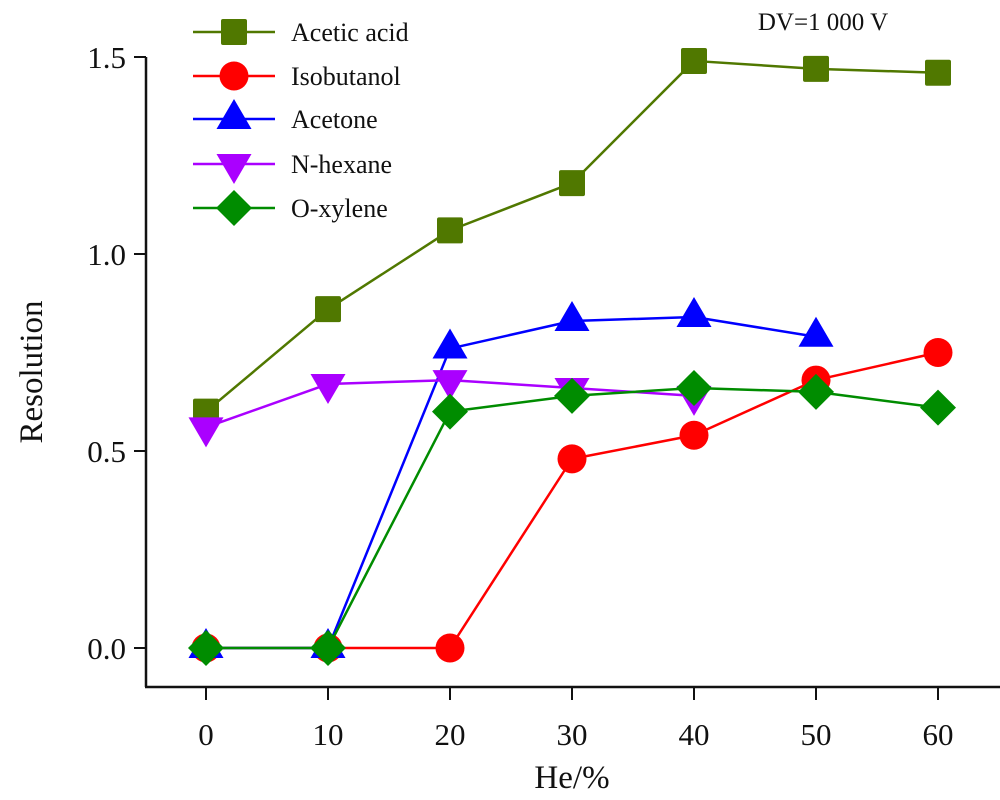  I want to click on y-tick-label: 1.5, so click(106, 57).